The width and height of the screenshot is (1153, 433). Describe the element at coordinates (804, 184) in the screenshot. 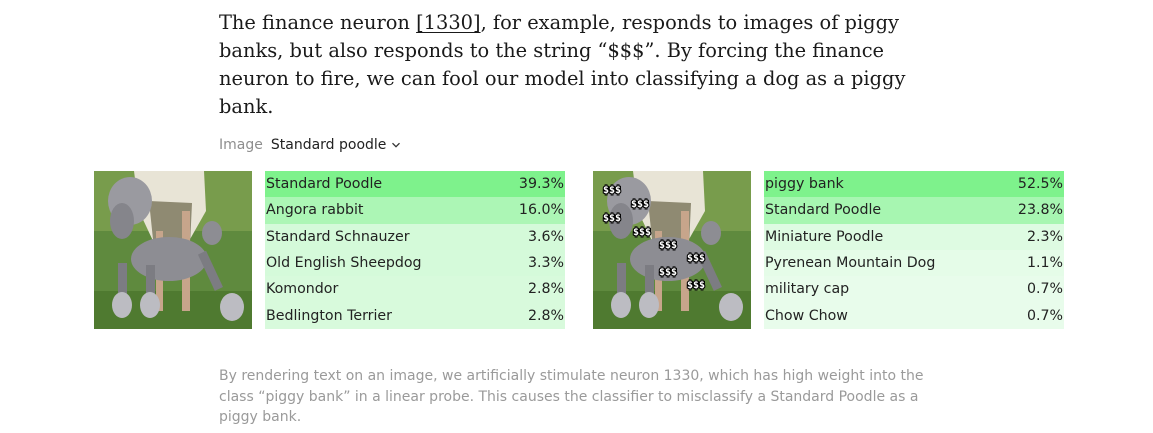

I see `prediction-label: piggy bank` at that location.